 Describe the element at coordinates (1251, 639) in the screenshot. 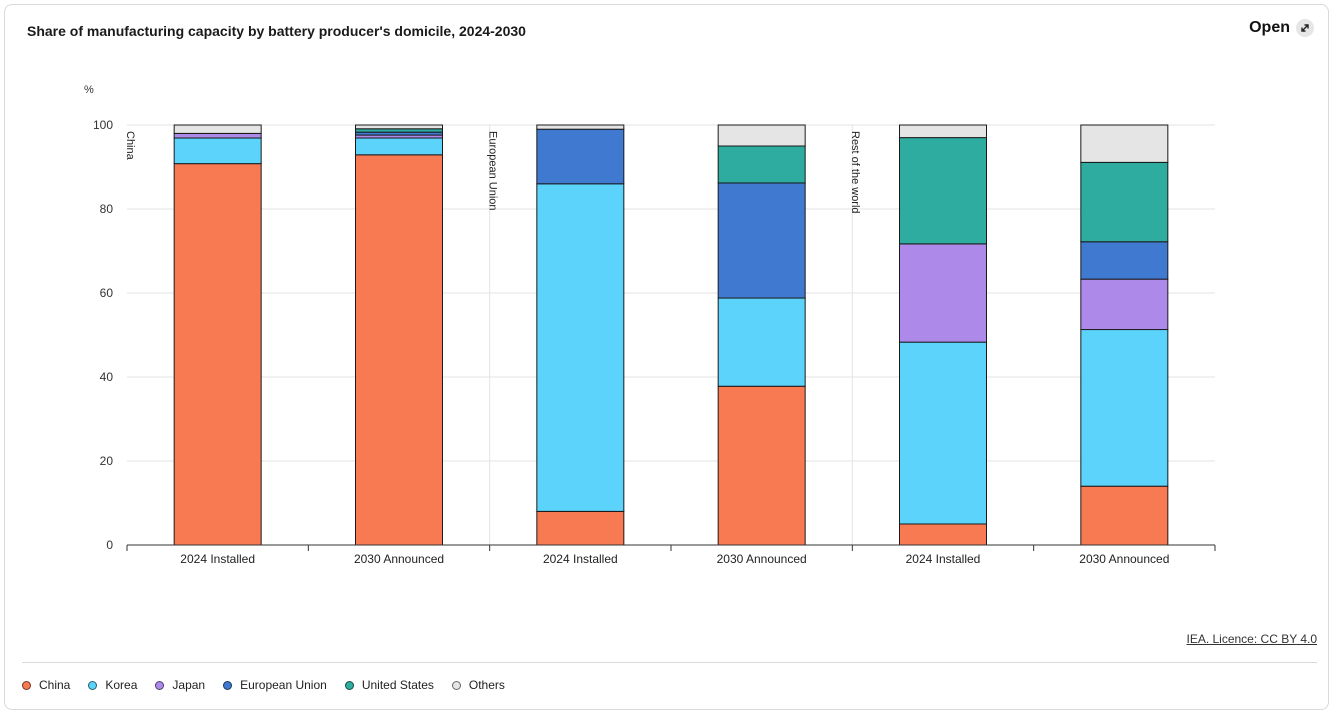

I see `licence-link: IEA. Licence: CC BY 4.0` at that location.